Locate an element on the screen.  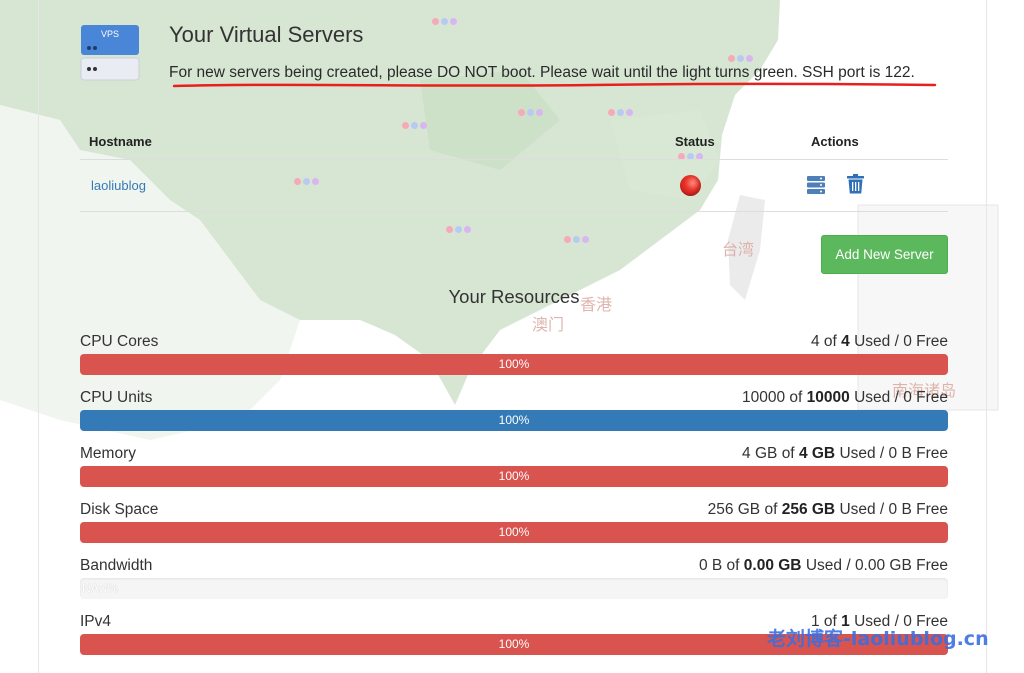
resource-usage: 4 of 4 Used / 0 Free is located at coordinates (879, 341).